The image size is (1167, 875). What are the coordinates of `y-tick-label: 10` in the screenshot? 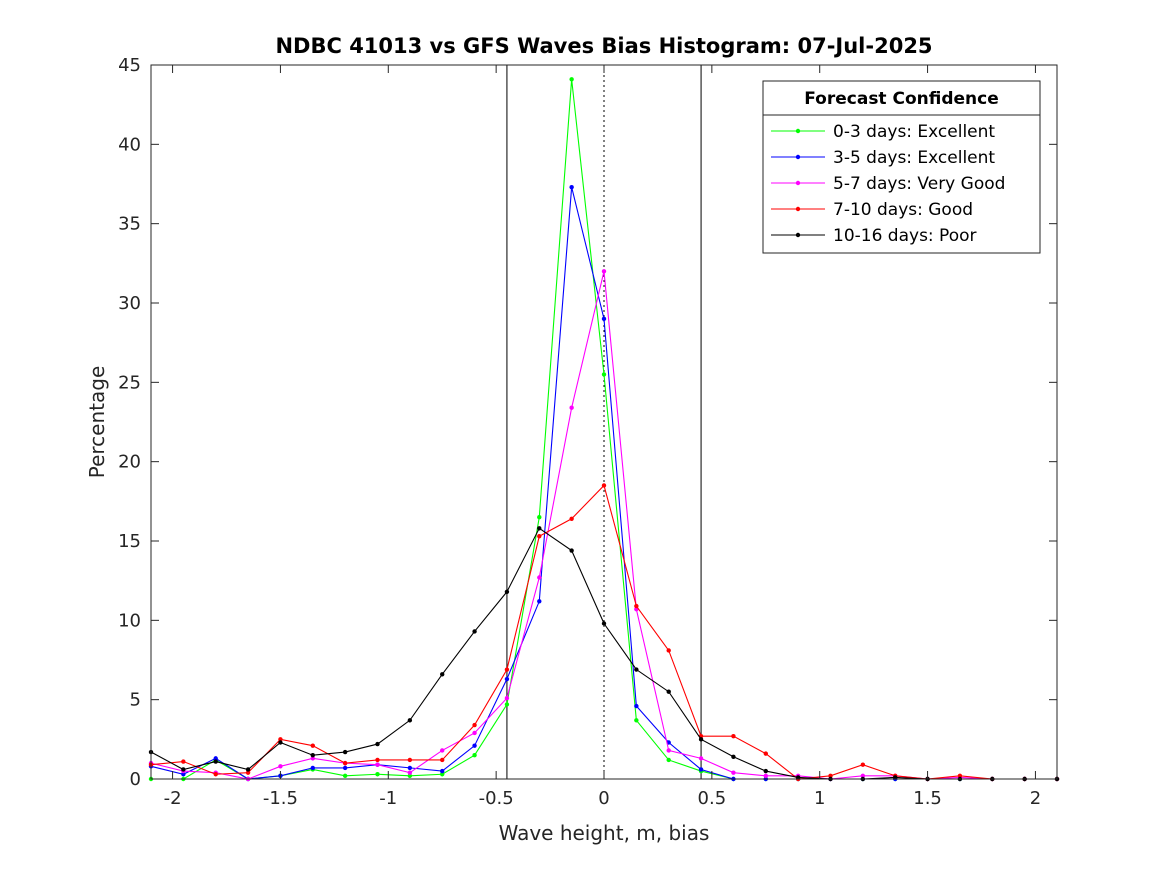 It's located at (129, 620).